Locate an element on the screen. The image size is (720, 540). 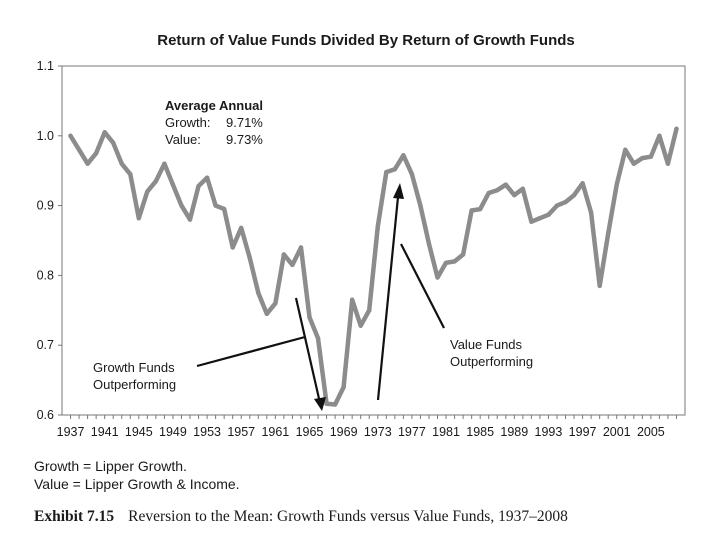
value-outperforming-annotation: Value Funds Outperforming is located at coordinates (491, 353).